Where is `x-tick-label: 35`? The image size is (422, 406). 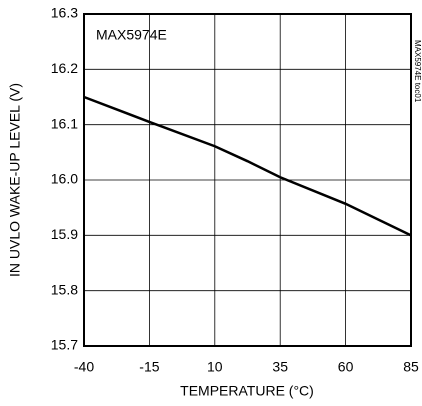
x-tick-label: 35 is located at coordinates (280, 367).